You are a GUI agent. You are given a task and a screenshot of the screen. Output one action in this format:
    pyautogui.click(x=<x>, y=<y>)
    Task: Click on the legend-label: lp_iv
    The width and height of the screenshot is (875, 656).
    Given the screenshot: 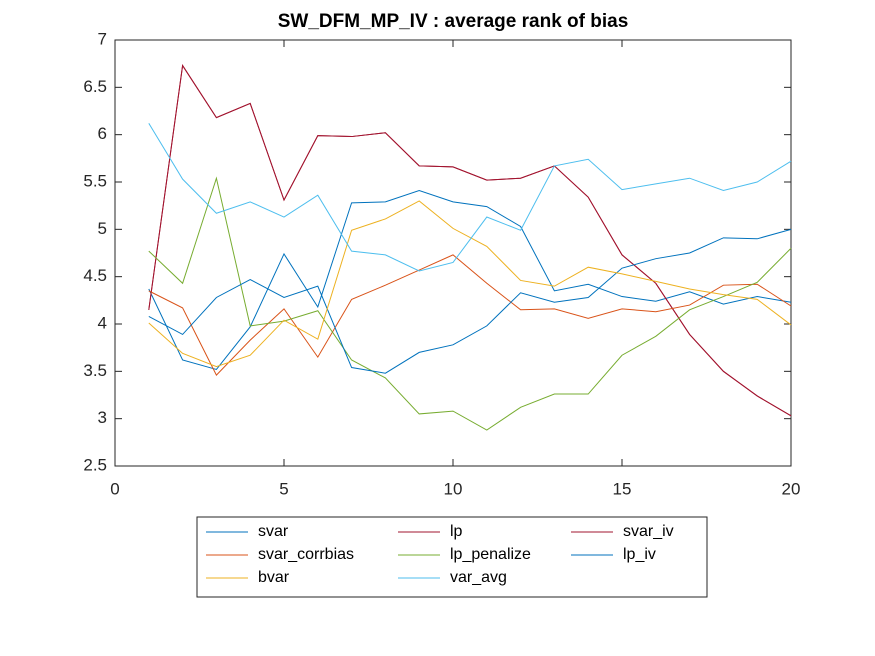 What is the action you would take?
    pyautogui.click(x=639, y=554)
    